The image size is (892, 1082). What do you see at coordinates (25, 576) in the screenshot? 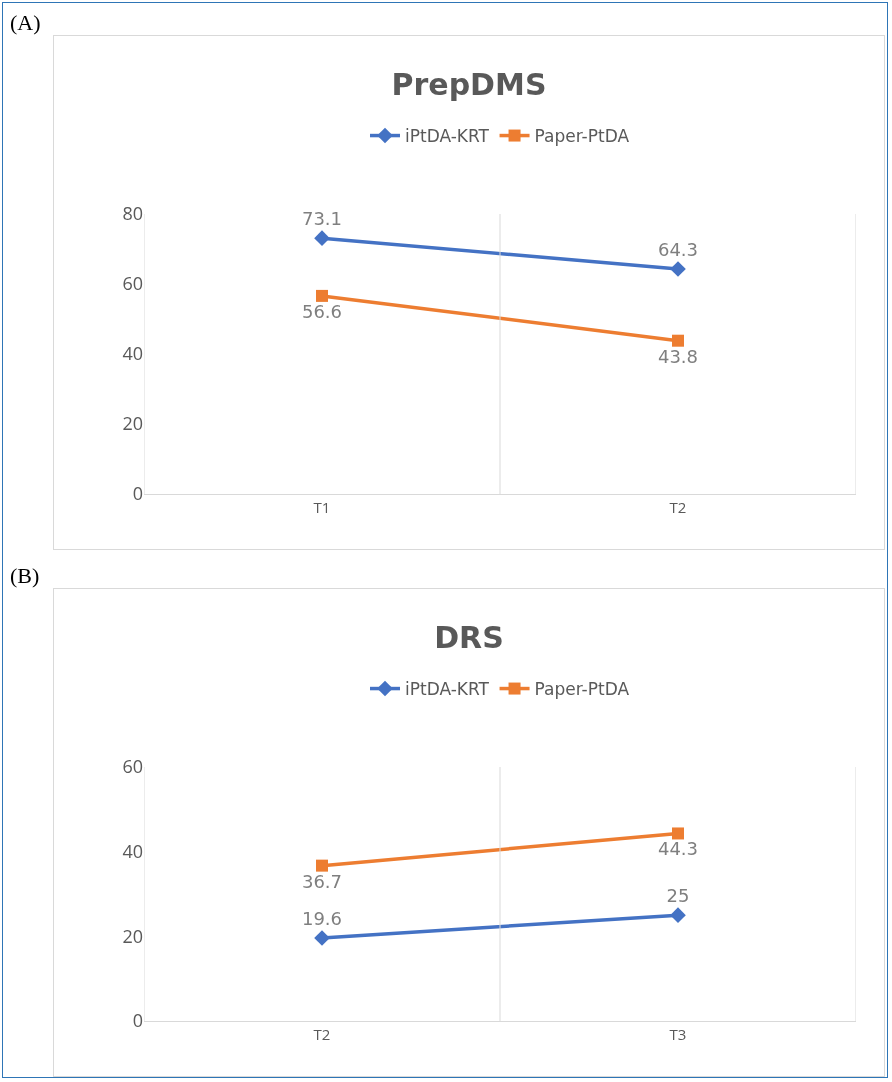
I see `text: (B)` at bounding box center [25, 576].